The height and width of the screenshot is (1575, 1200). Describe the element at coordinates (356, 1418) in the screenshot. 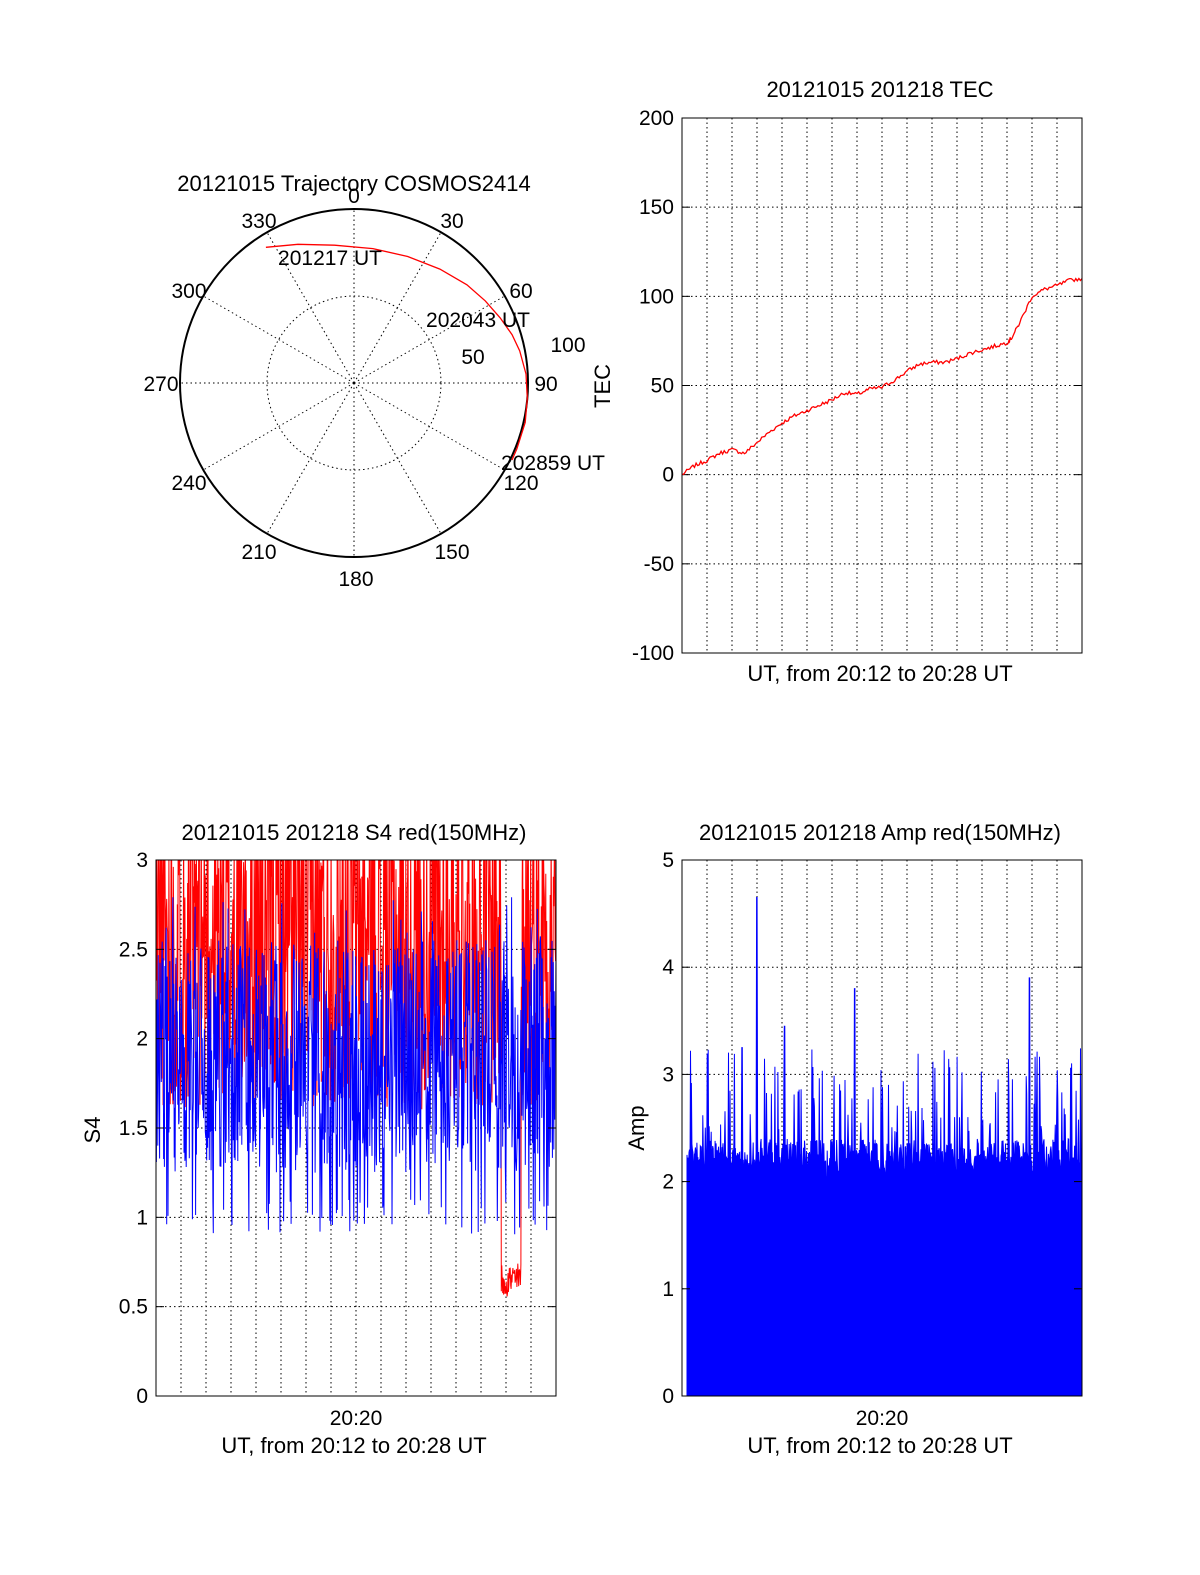

I see `s4-x-tick-2020: 20:20` at that location.